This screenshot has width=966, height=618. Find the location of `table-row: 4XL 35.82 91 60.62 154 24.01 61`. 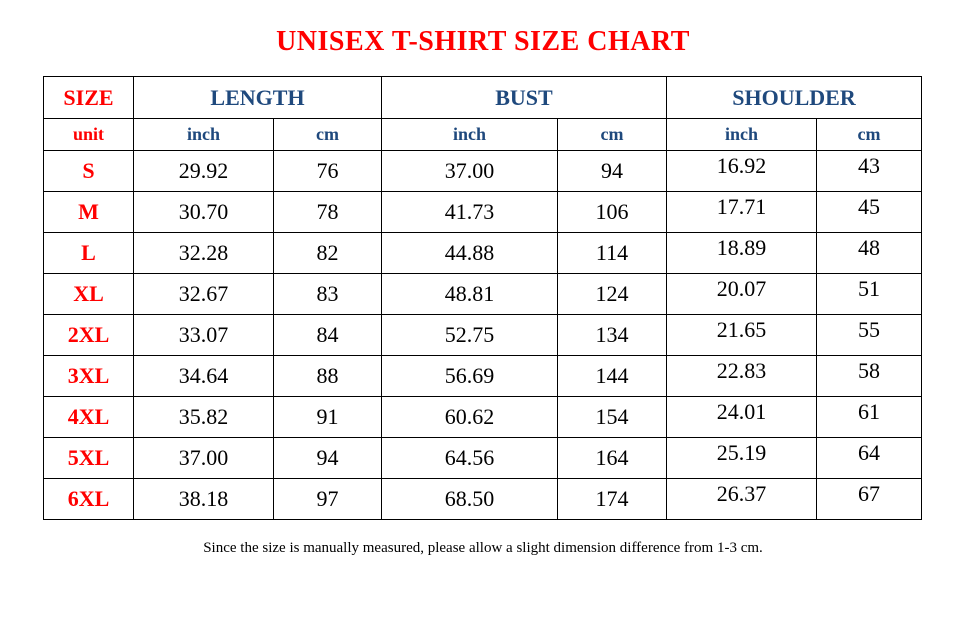

table-row: 4XL 35.82 91 60.62 154 24.01 61 is located at coordinates (482, 417).